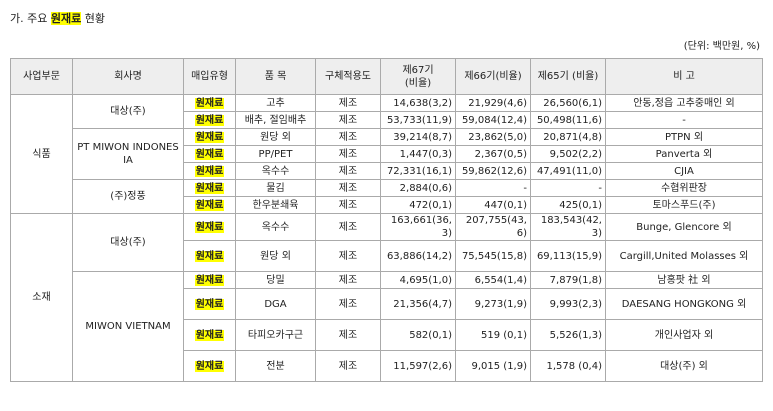 Image resolution: width=773 pixels, height=411 pixels. What do you see at coordinates (418, 304) in the screenshot?
I see `period-67-cell: 21,356(4,7)` at bounding box center [418, 304].